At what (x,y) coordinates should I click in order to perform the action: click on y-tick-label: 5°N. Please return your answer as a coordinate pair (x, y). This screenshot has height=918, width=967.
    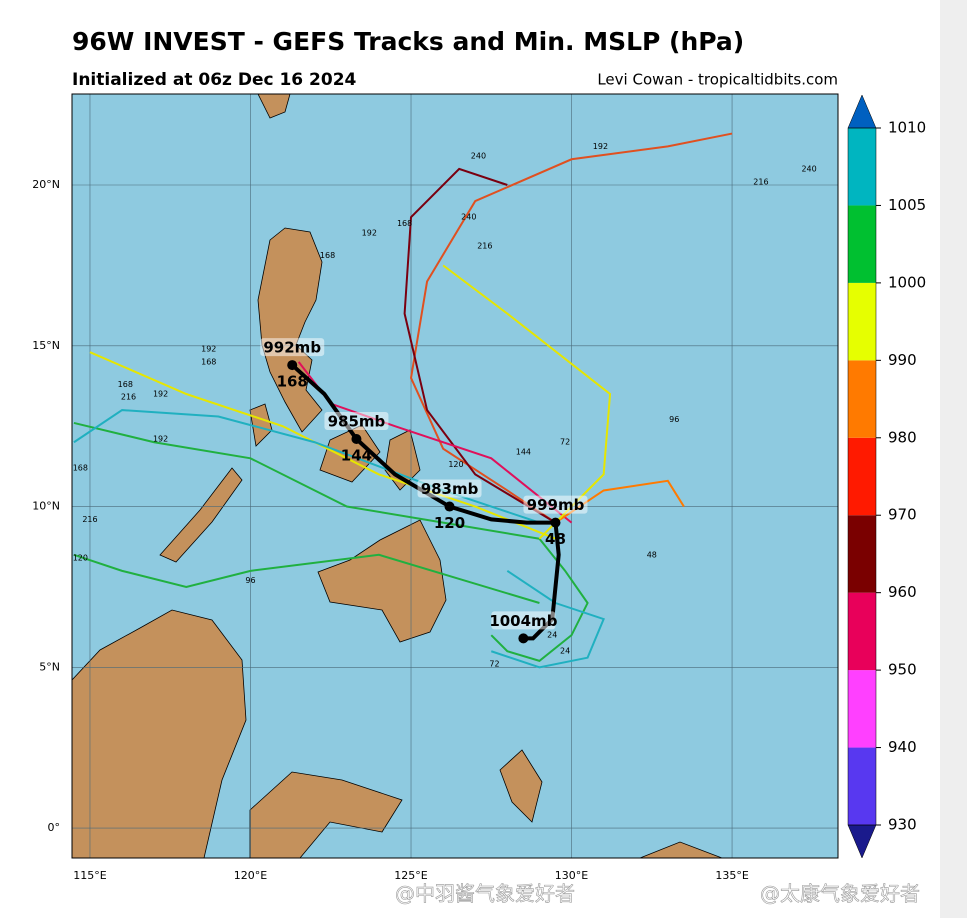
    Looking at the image, I should click on (49, 666).